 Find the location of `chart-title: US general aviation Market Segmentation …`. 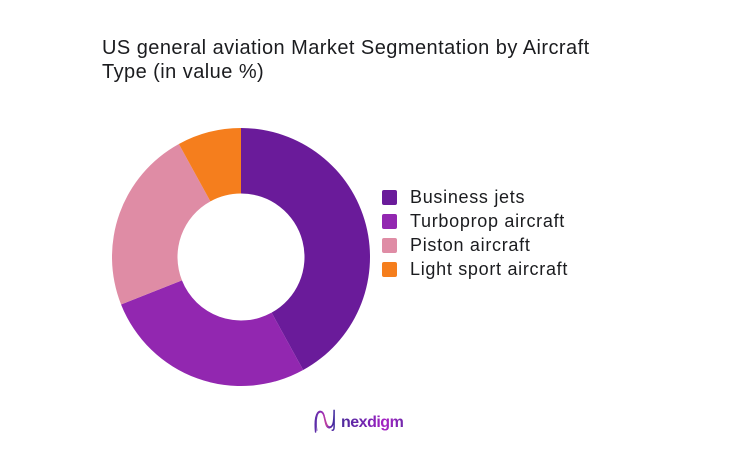

chart-title: US general aviation Market Segmentation … is located at coordinates (346, 60).